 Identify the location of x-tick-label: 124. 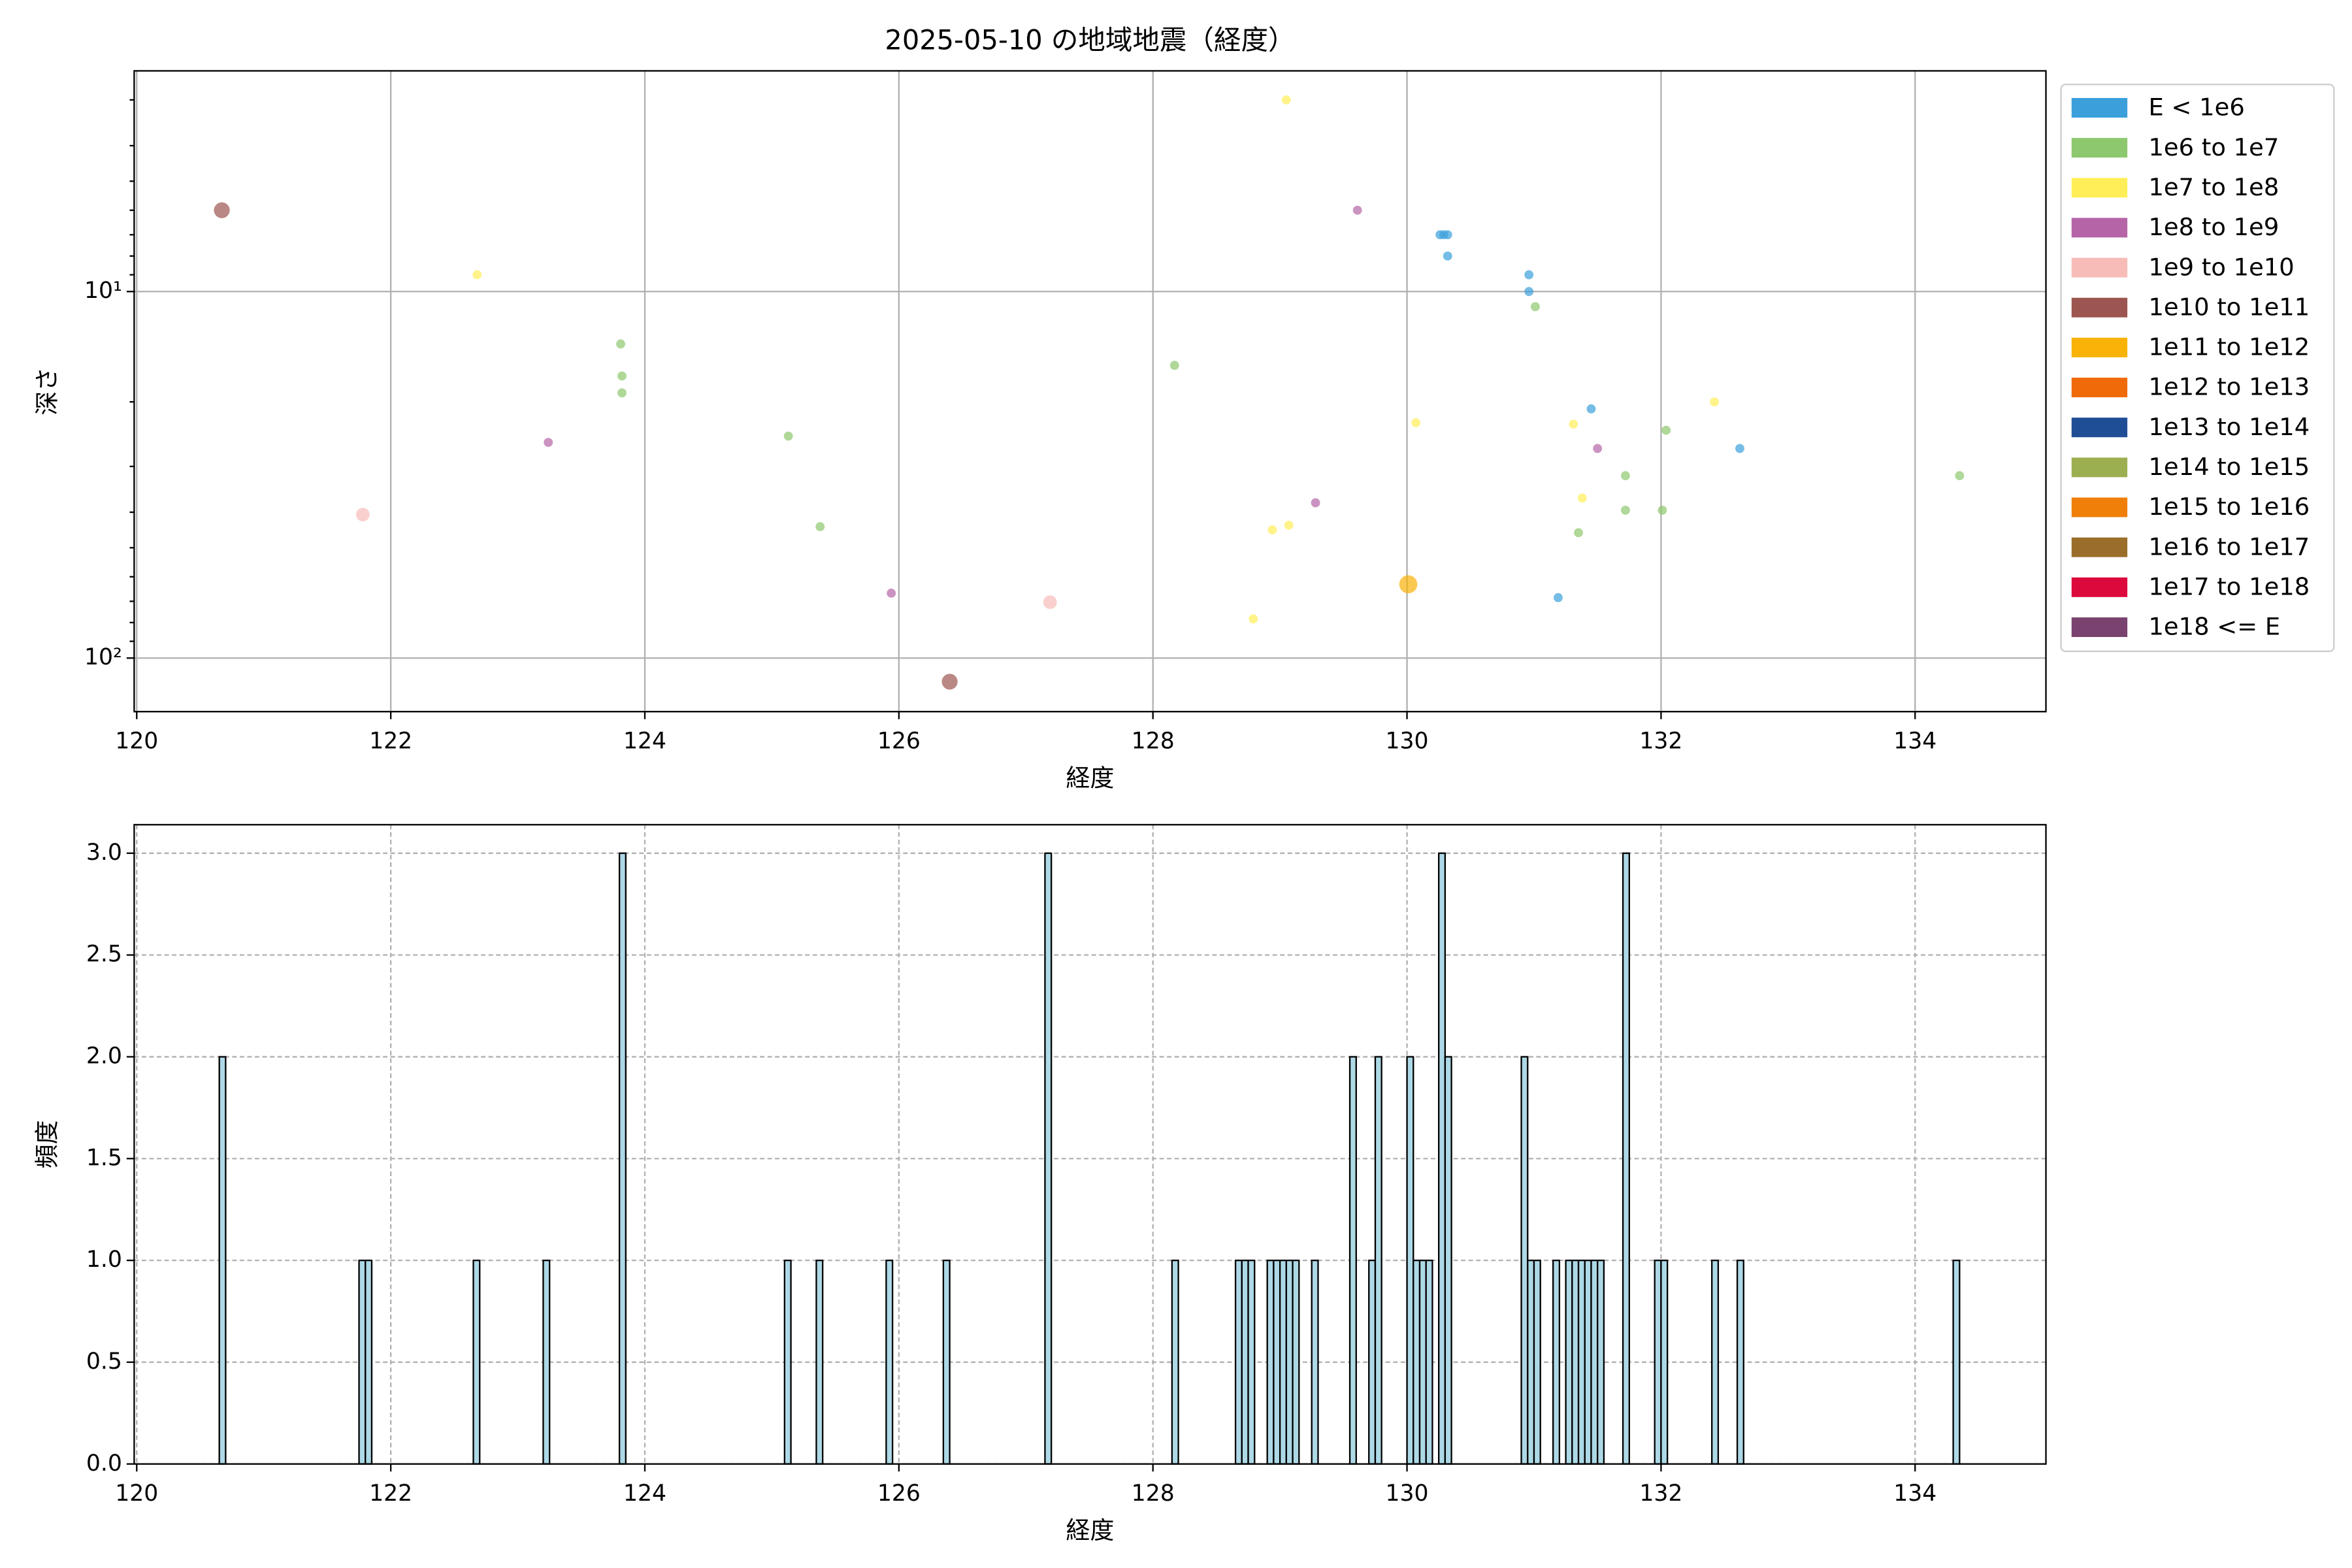
(644, 741).